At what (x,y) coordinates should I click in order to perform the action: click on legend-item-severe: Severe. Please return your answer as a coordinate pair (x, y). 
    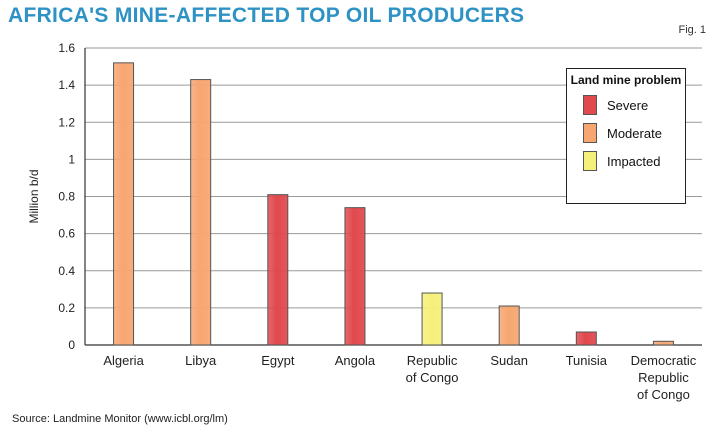
    Looking at the image, I should click on (634, 105).